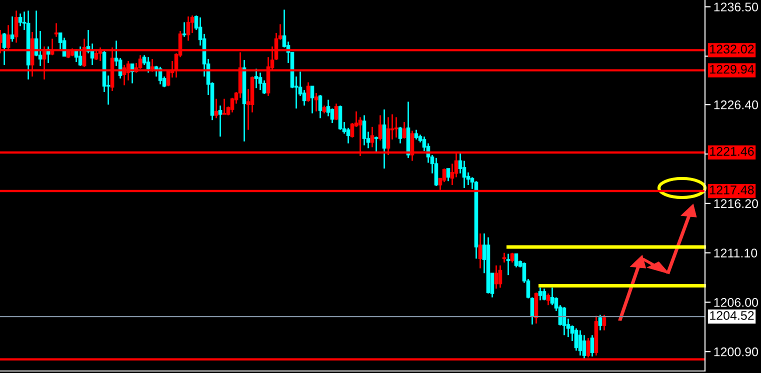 This screenshot has height=373, width=761. Describe the element at coordinates (736, 351) in the screenshot. I see `y-tick-label: 1200.90` at that location.